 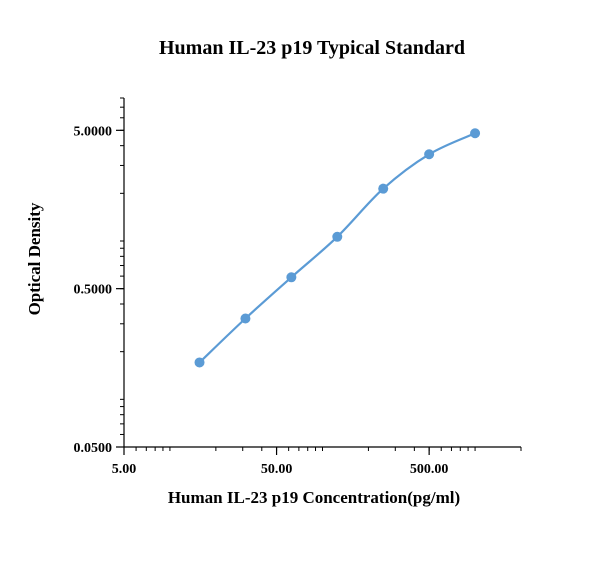 What do you see at coordinates (429, 469) in the screenshot?
I see `x-tick-label: 500.00` at bounding box center [429, 469].